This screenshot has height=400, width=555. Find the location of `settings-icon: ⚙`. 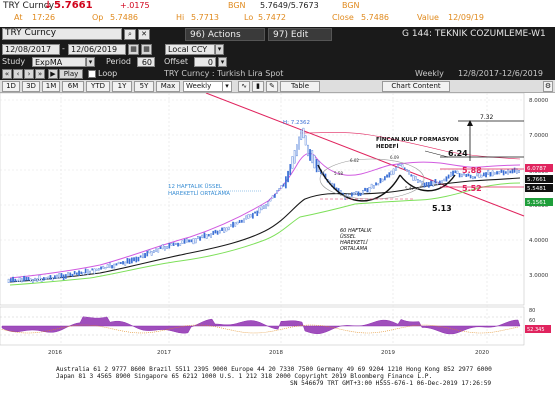

settings-icon: ⚙ is located at coordinates (548, 86).